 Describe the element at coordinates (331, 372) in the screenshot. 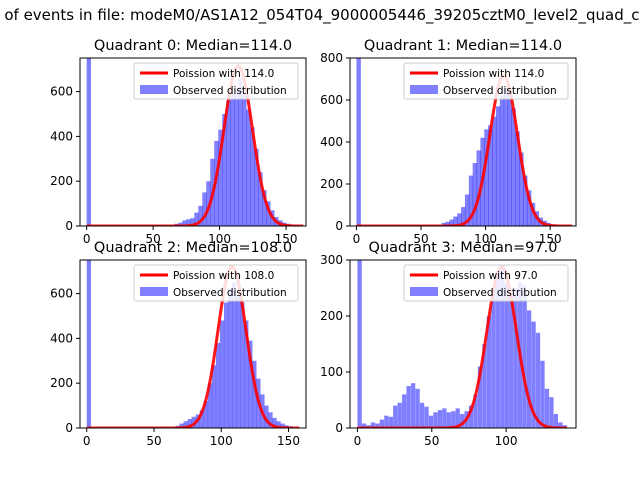

I see `y-tick-label: 100` at that location.